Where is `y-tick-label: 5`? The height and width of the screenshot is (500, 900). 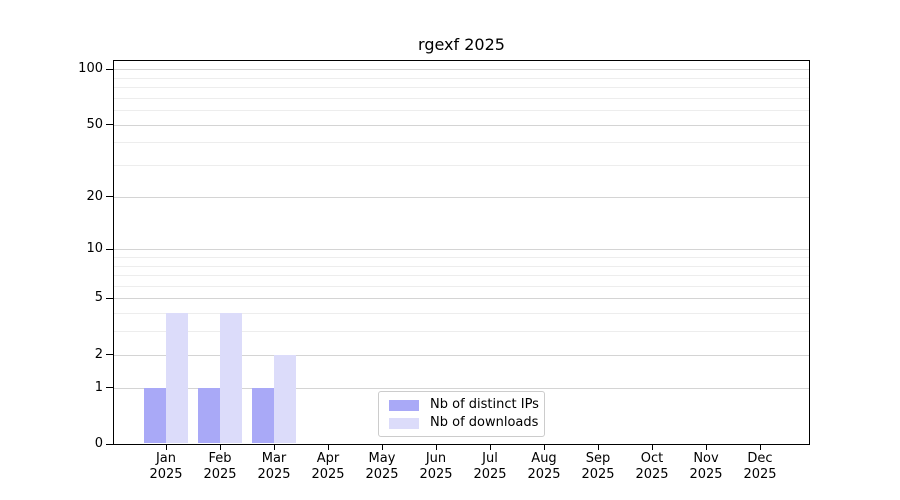
y-tick-label: 5 is located at coordinates (98, 298).